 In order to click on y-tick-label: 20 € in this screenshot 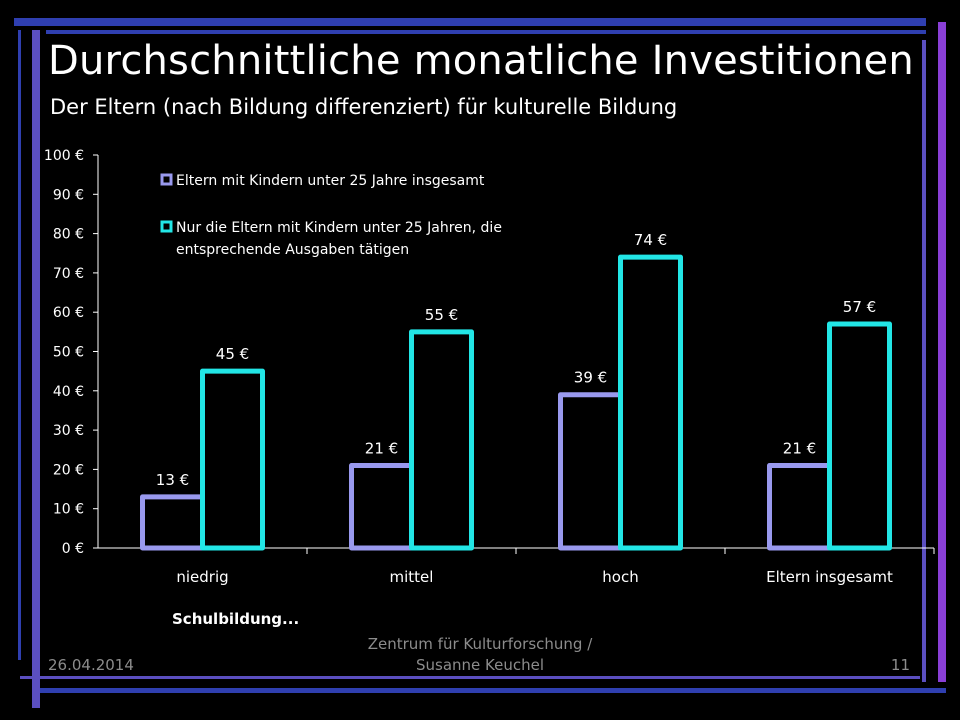, I will do `click(68, 470)`.